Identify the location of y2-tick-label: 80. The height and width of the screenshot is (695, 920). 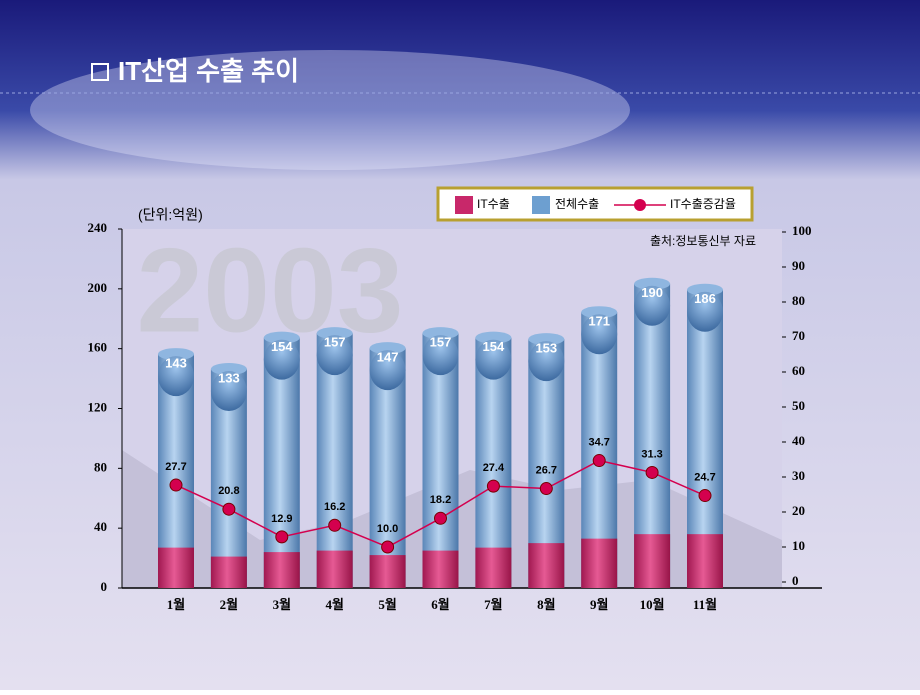
(798, 300).